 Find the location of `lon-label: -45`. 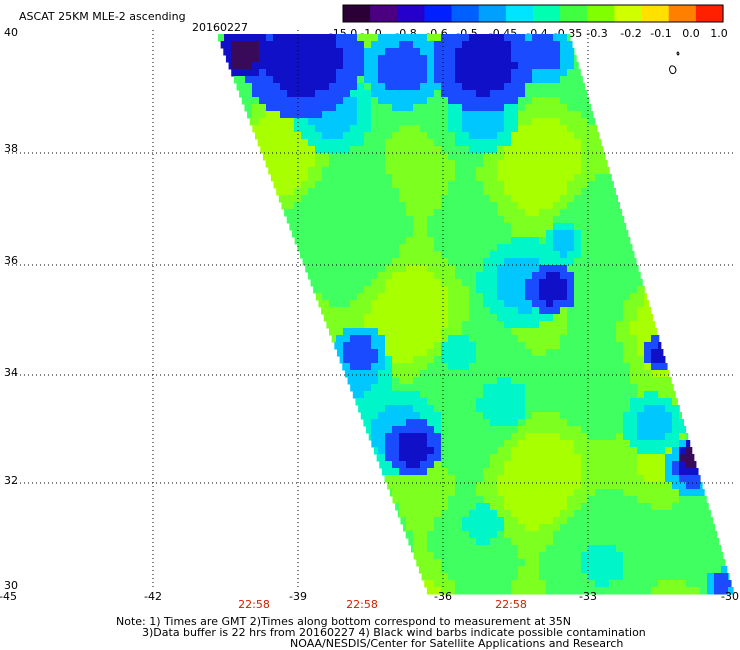

lon-label: -45 is located at coordinates (8, 596).